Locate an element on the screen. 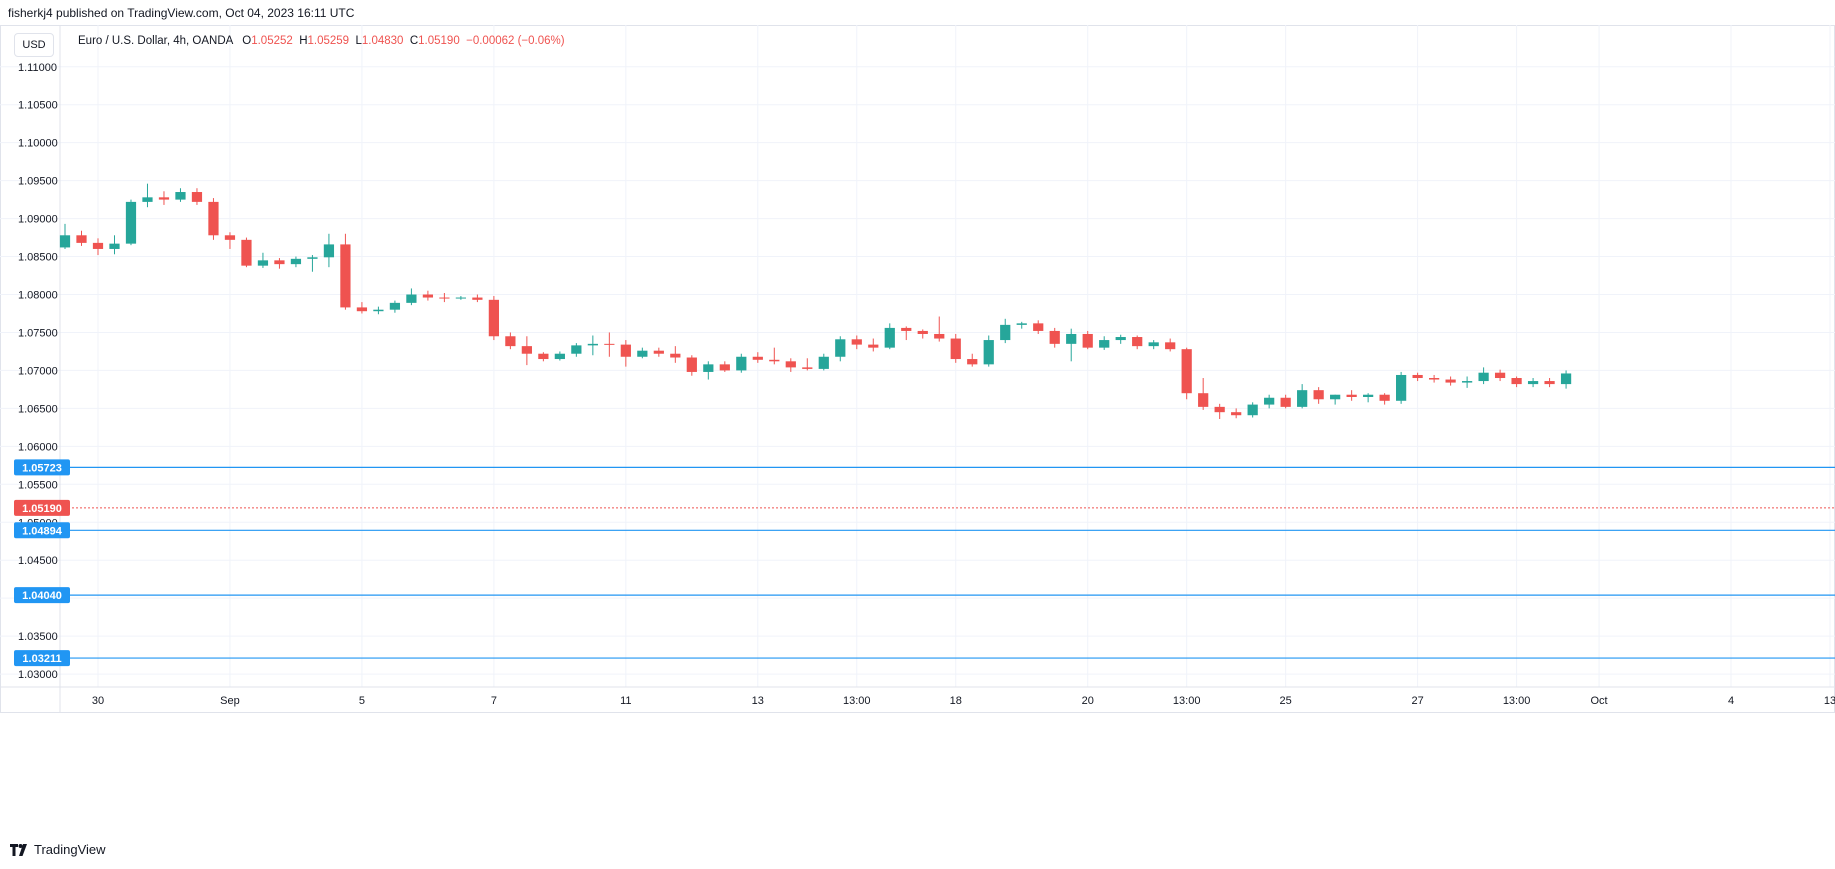  x-tick-label: 4 is located at coordinates (1731, 701).